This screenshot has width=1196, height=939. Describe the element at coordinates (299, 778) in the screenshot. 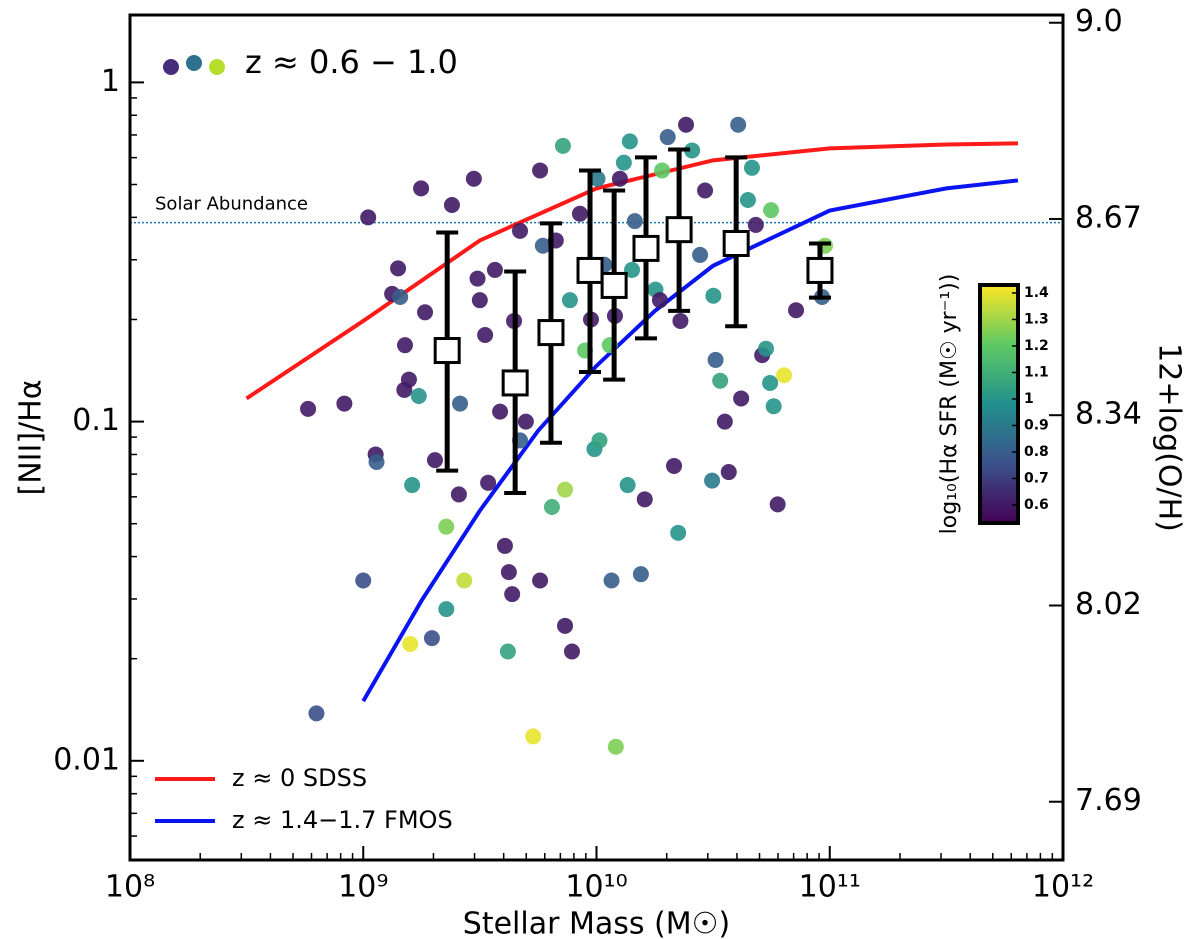

I see `legend-label: z ≈ 0 SDSS` at that location.